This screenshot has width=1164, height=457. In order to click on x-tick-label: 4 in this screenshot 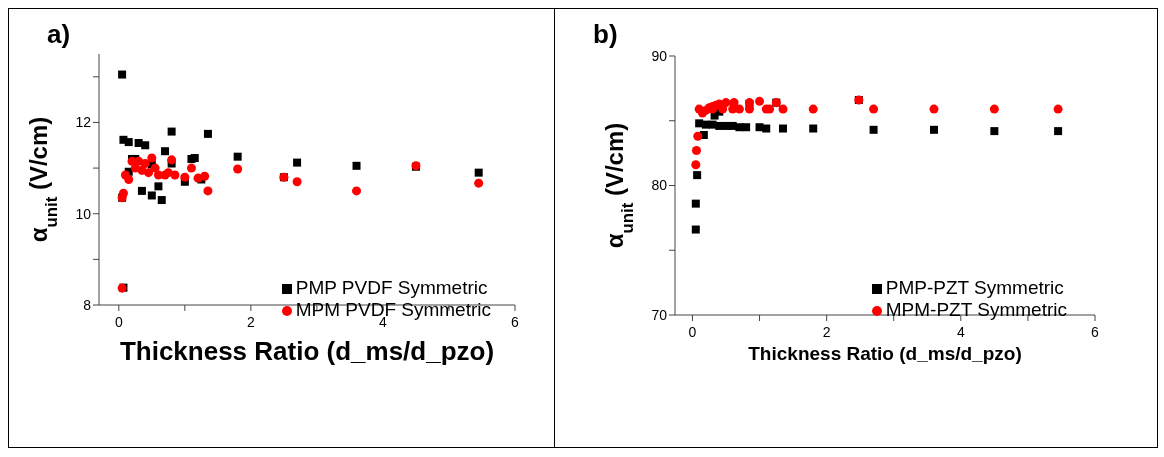, I will do `click(960, 332)`.